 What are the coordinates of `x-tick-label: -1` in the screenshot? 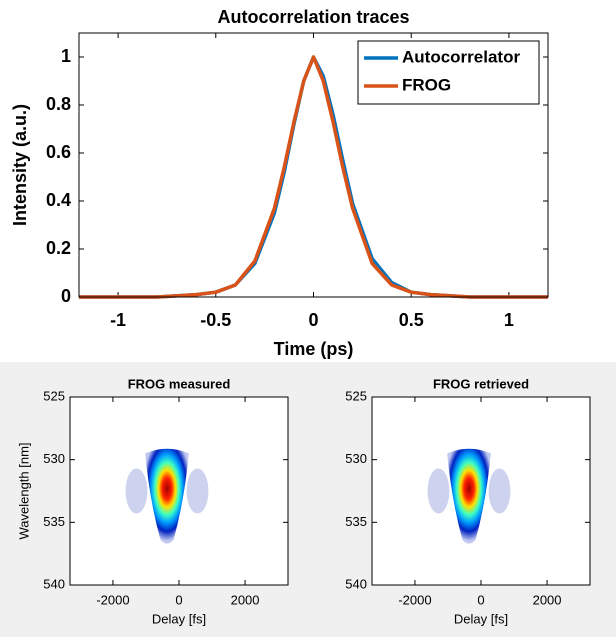 It's located at (118, 320).